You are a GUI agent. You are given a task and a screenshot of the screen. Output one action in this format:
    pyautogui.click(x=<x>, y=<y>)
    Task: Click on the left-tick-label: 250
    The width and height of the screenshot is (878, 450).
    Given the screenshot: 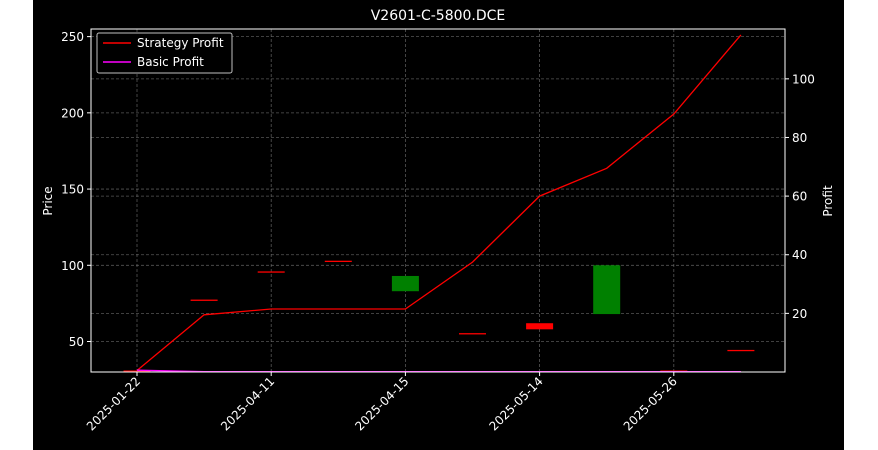 What is the action you would take?
    pyautogui.click(x=72, y=37)
    